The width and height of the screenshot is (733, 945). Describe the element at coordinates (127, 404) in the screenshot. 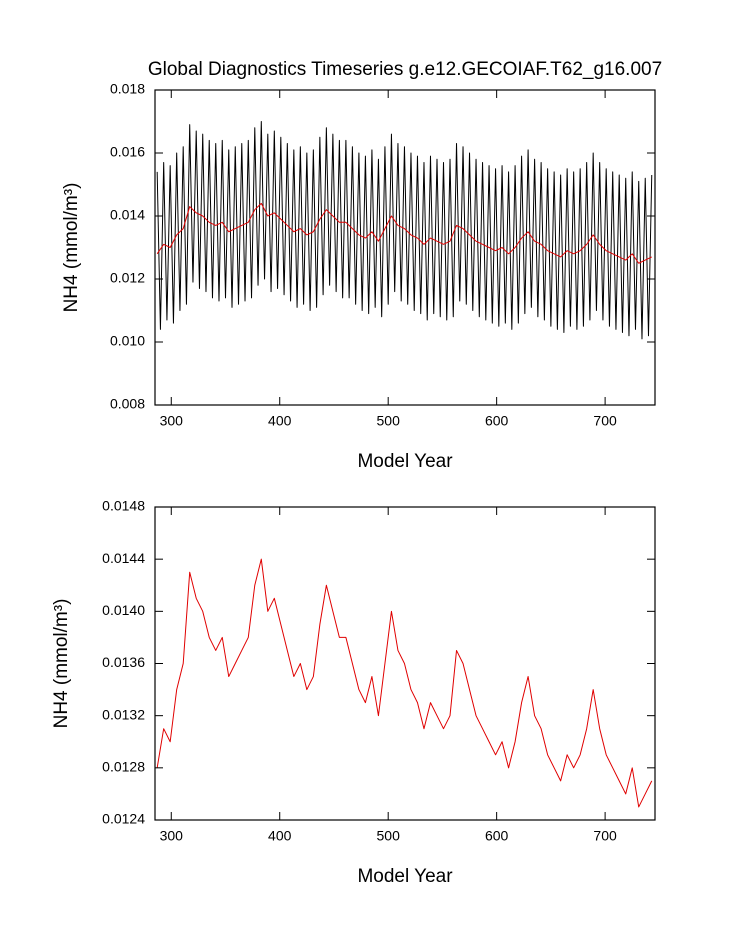

I see `y-tick-label: 0.008` at that location.